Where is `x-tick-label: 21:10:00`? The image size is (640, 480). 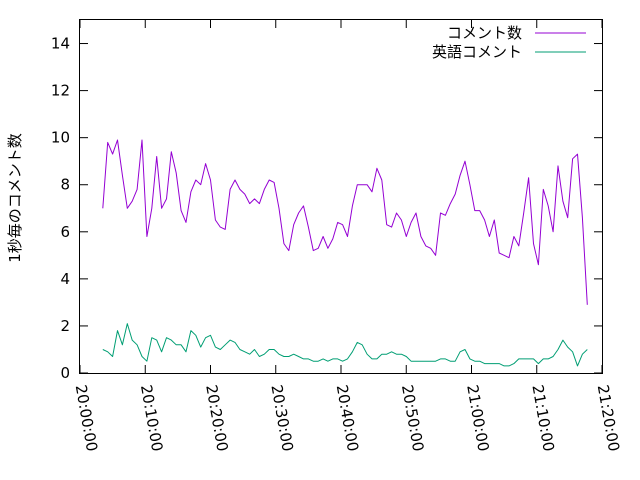 x-tick-label: 21:10:00 is located at coordinates (542, 417).